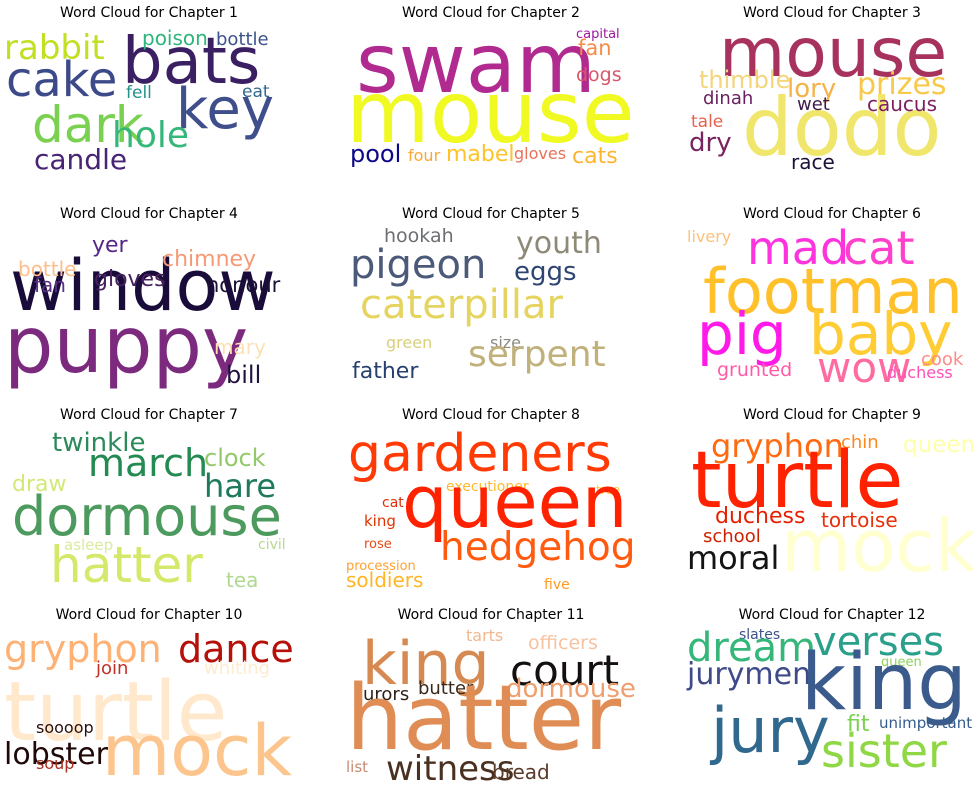 Image resolution: width=973 pixels, height=796 pixels. Describe the element at coordinates (484, 718) in the screenshot. I see `word-cloud-word: hatter` at that location.